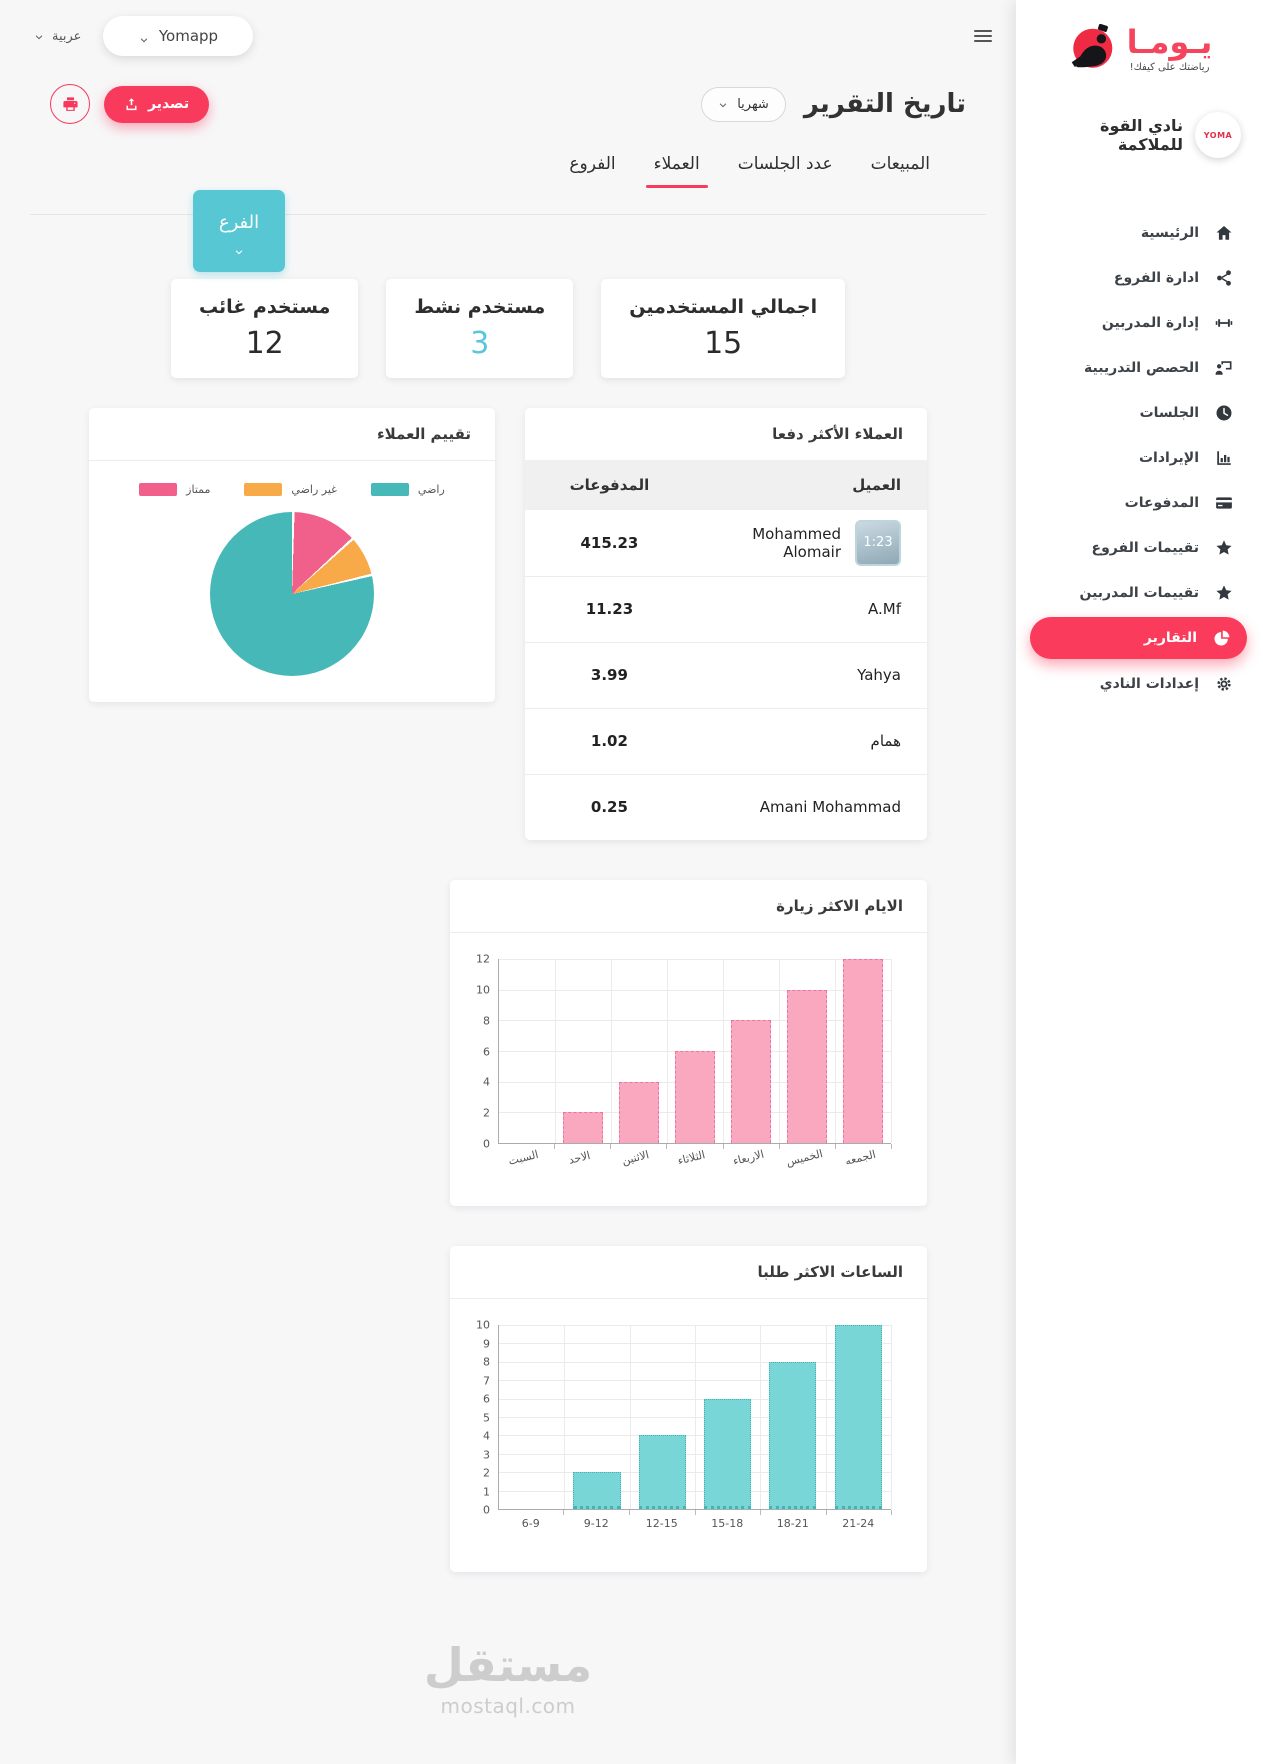  I want to click on most-requested-hours-title: الساعات الاكثر طلبا, so click(688, 1272).